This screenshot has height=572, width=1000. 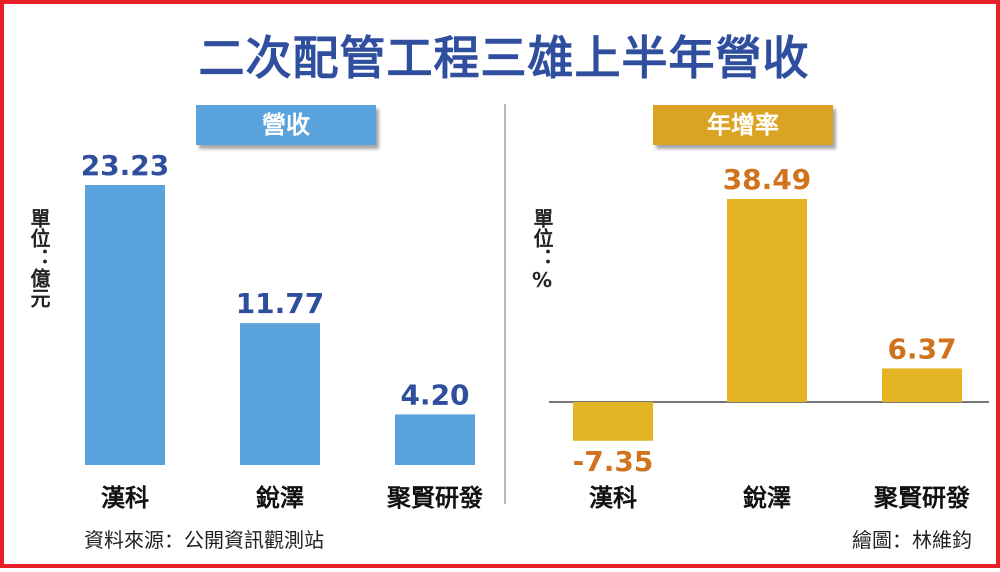 I want to click on revenue-category-label-3: 聚賢研發, so click(x=434, y=498).